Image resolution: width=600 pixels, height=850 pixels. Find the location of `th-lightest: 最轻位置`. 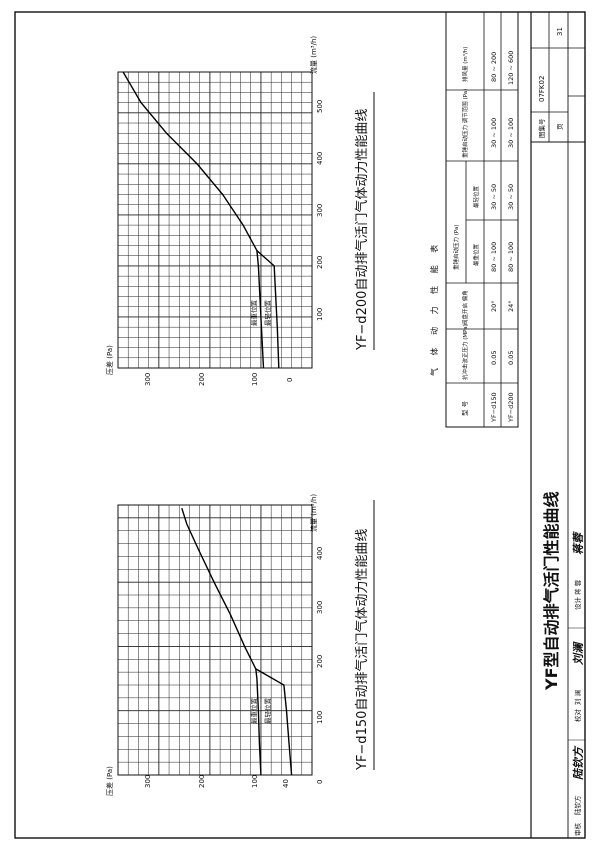

th-lightest: 最轻位置 is located at coordinates (476, 196).